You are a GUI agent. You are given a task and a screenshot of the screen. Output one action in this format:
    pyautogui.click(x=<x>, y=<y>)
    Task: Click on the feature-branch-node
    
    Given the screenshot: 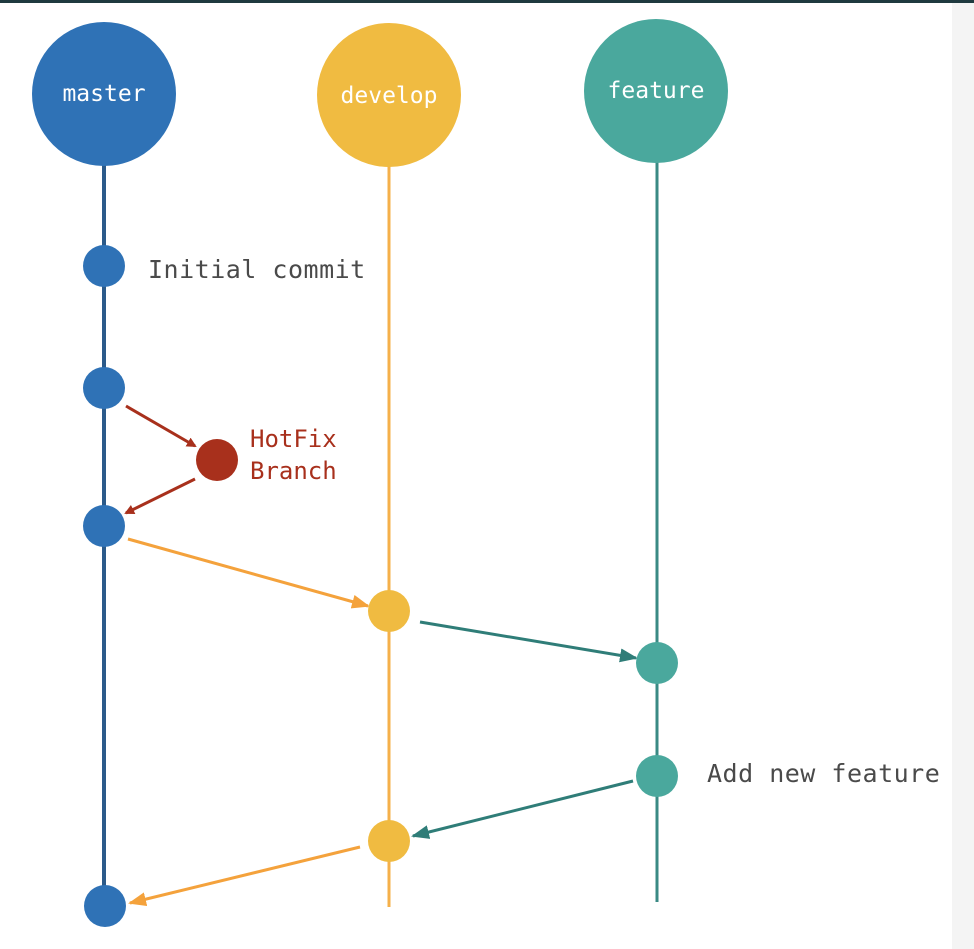 What is the action you would take?
    pyautogui.click(x=656, y=91)
    